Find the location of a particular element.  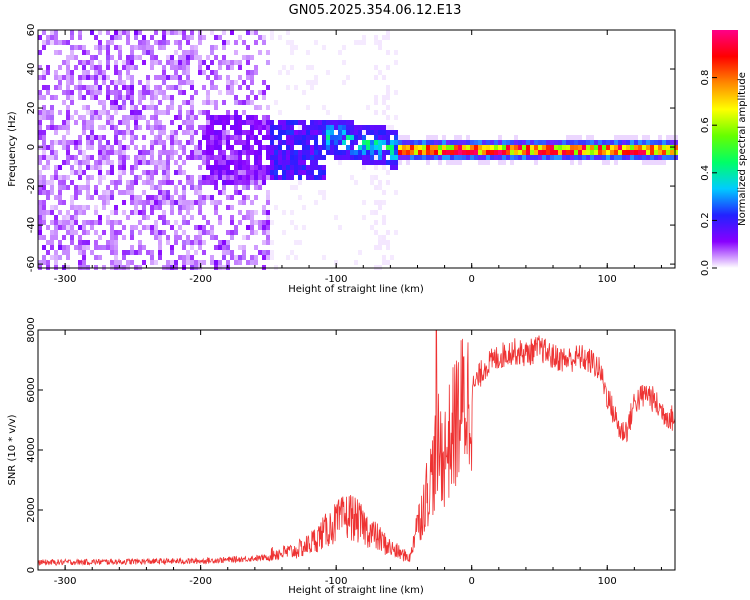

x-tick-label: -100 is located at coordinates (336, 279).